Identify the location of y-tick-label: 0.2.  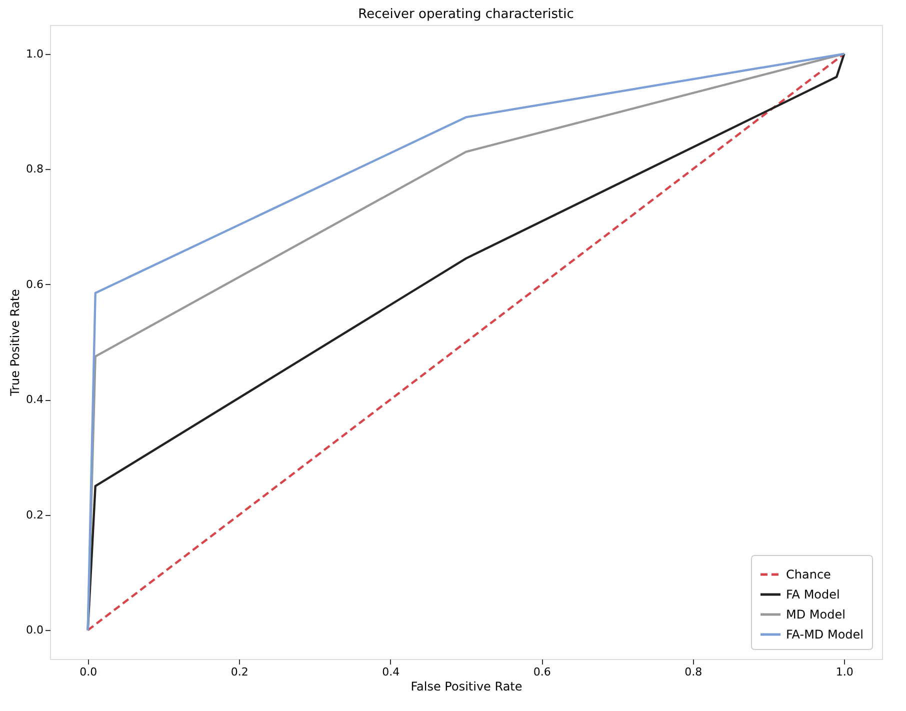
(35, 515).